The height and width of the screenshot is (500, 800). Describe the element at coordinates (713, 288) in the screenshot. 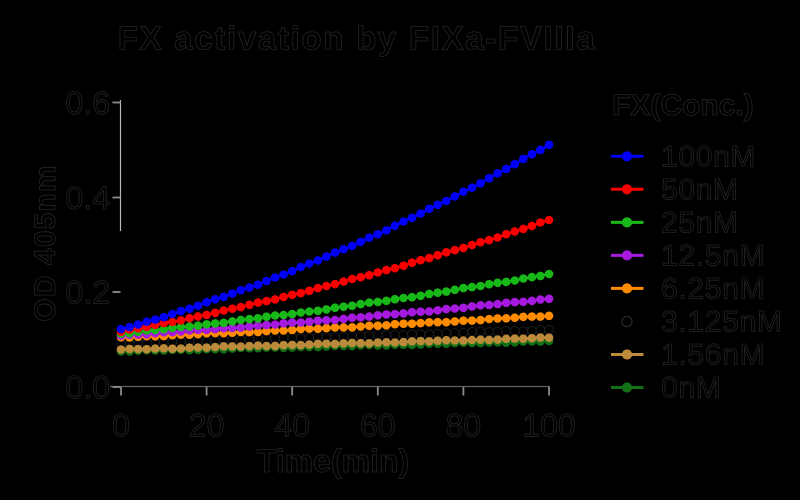

I see `svg-text: 6.25nM` at that location.